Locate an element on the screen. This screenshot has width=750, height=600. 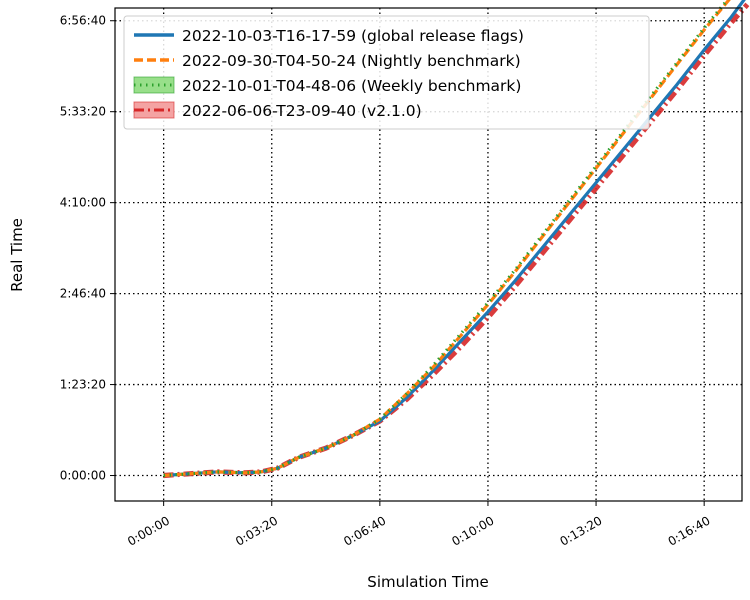
x-tick-label: 0:16:40 is located at coordinates (689, 530).